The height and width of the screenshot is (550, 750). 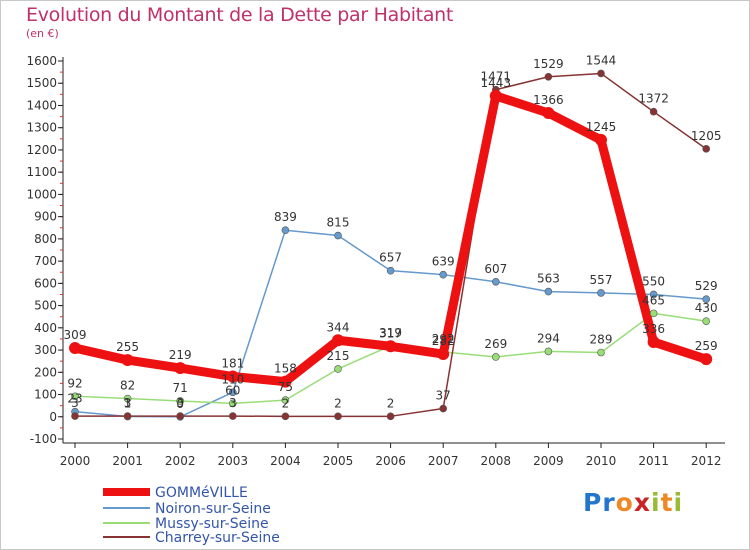 What do you see at coordinates (41, 128) in the screenshot?
I see `y-tick-label: 1300` at bounding box center [41, 128].